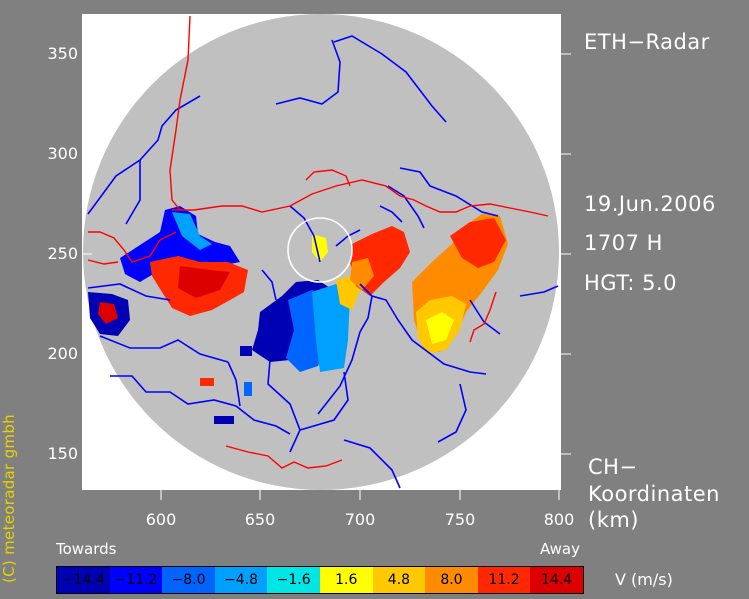  I want to click on y-tick-label: 300, so click(62, 153).